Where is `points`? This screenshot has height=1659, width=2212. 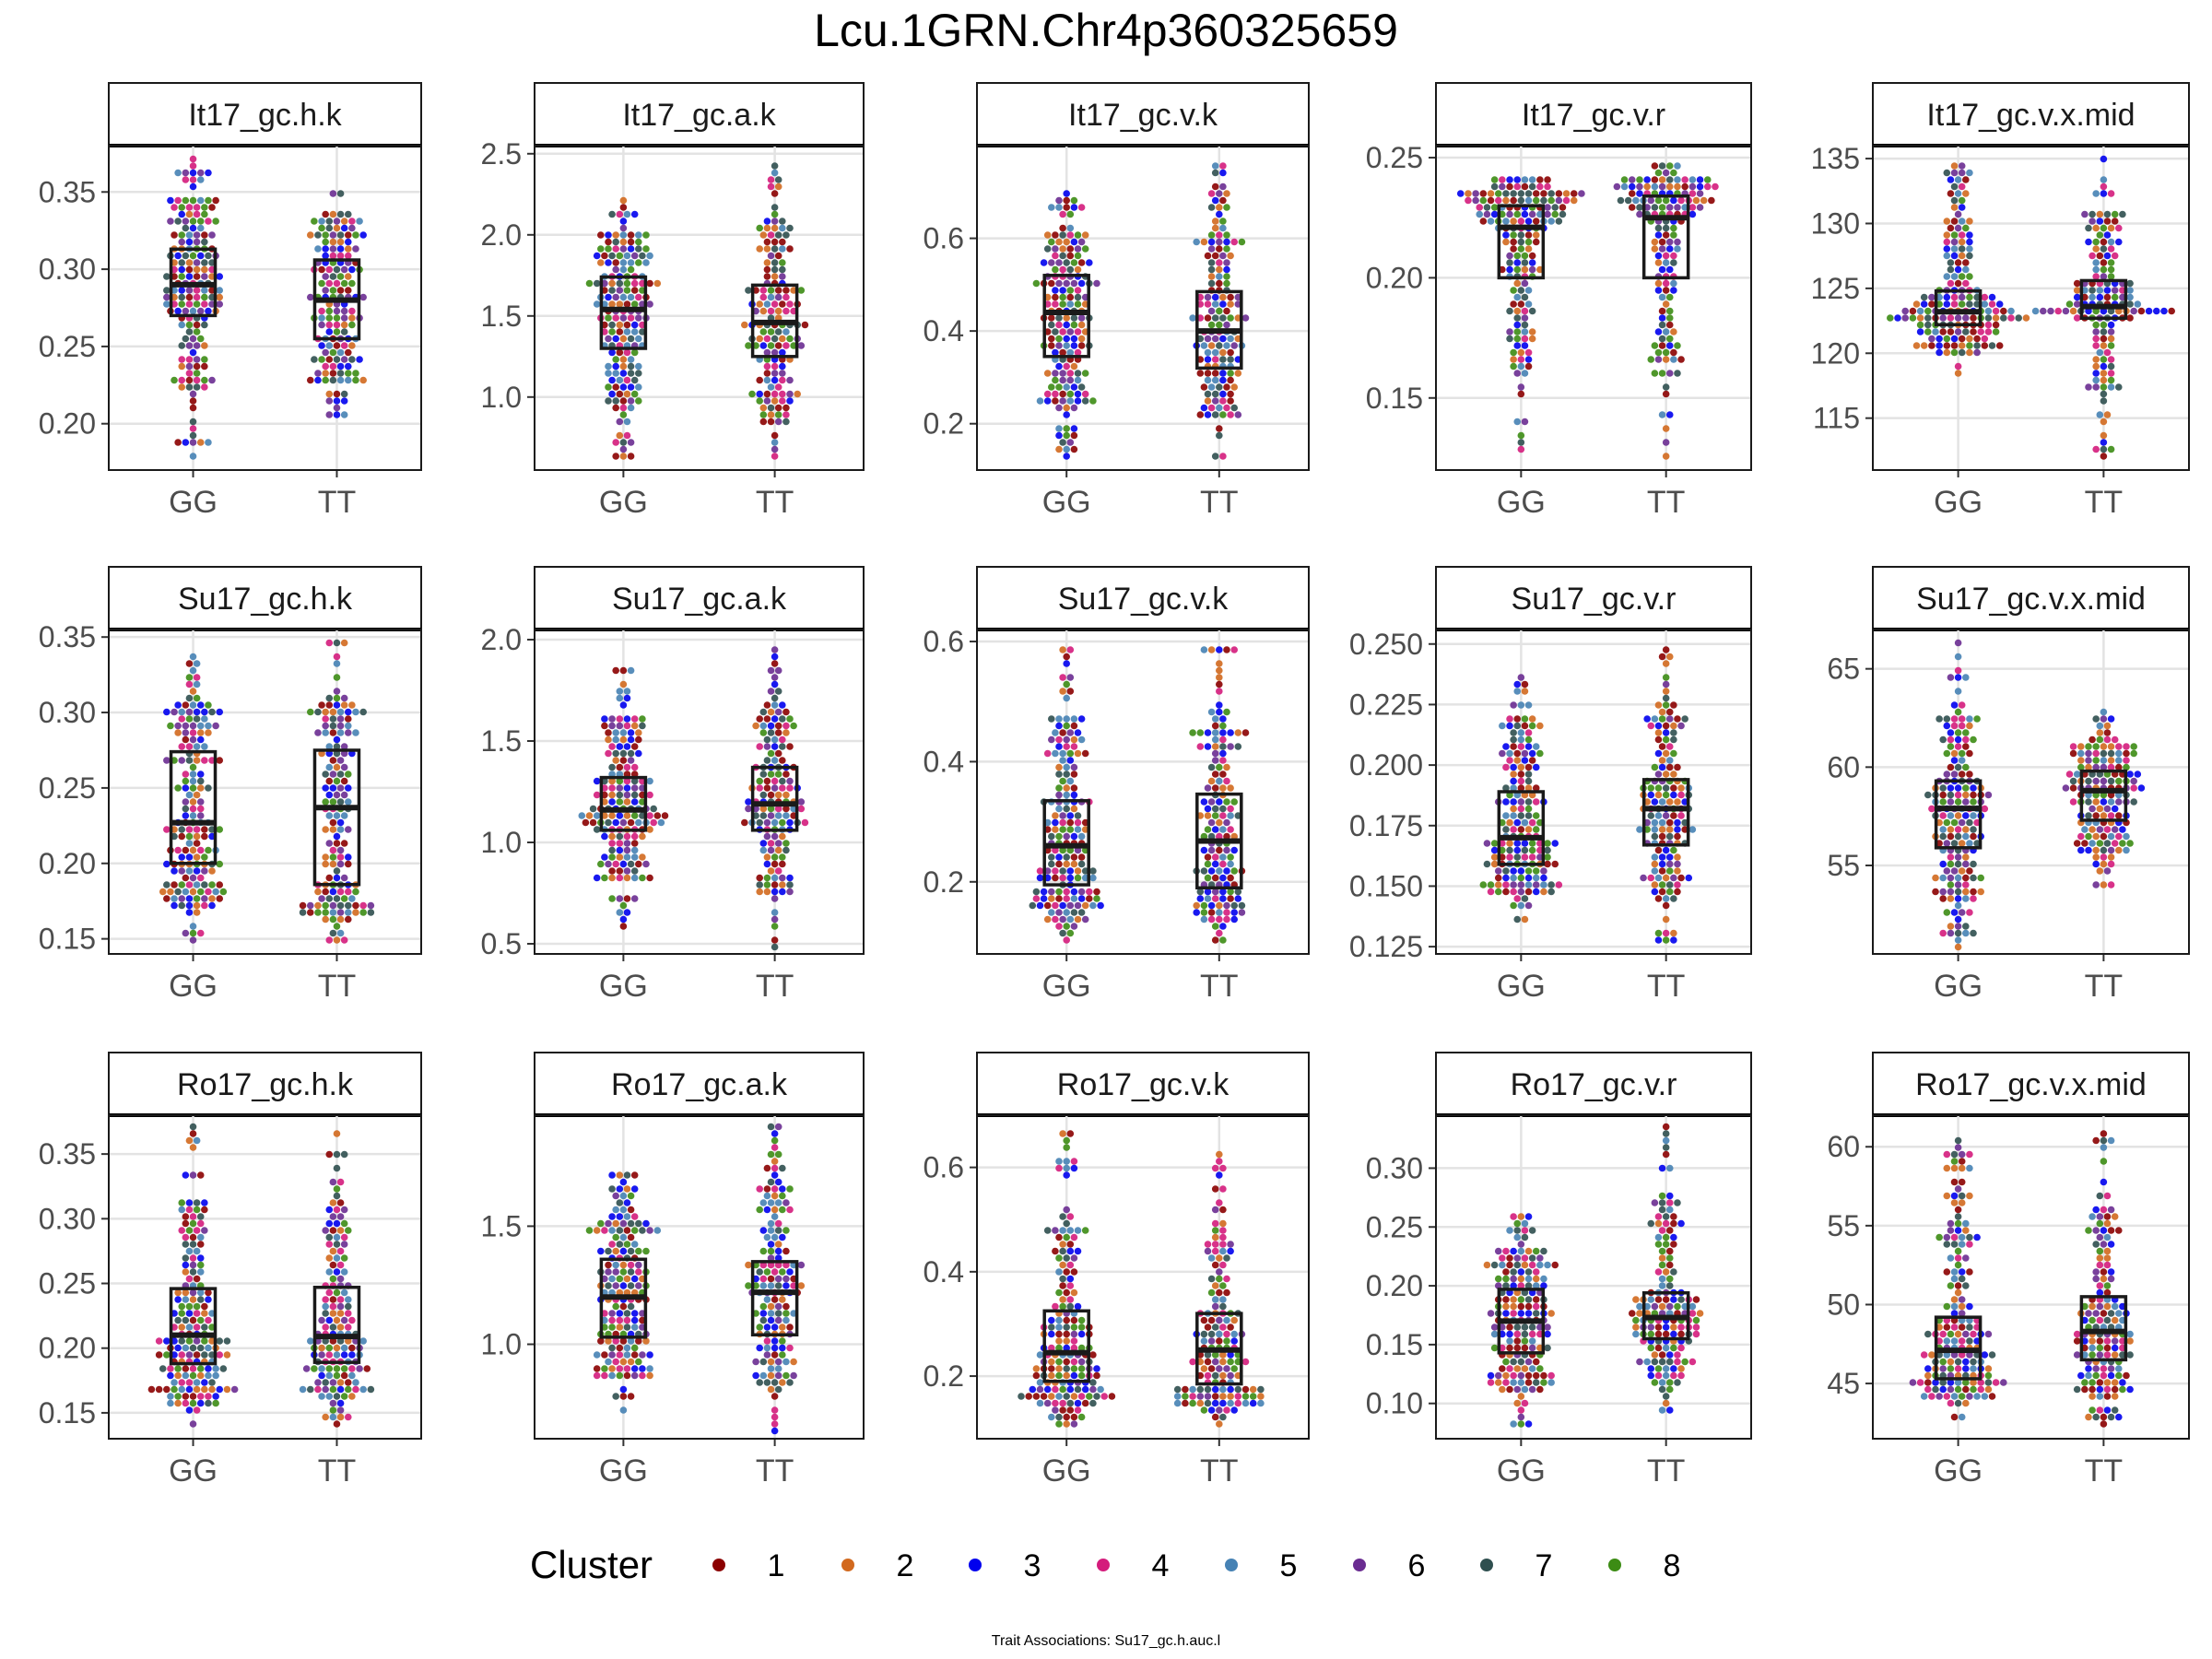 points is located at coordinates (1587, 311).